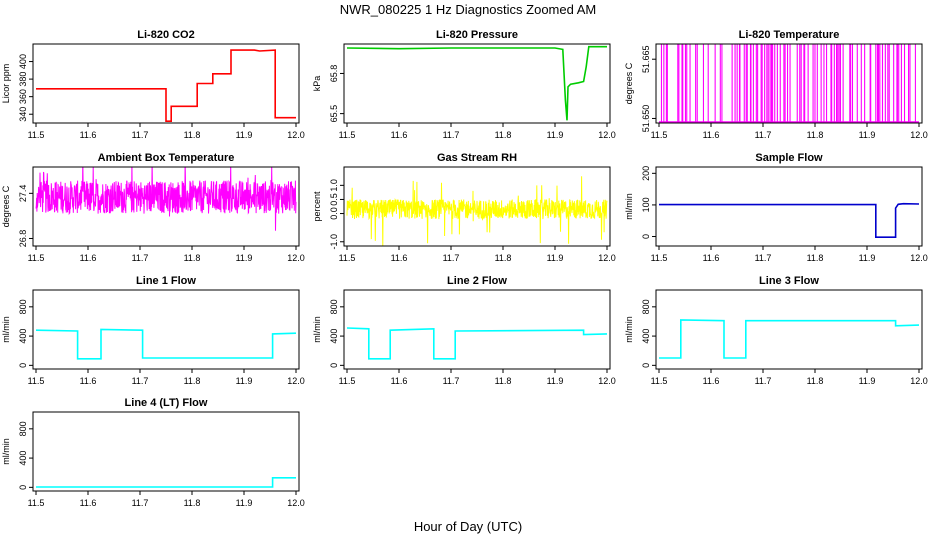  I want to click on series-line-3-flow, so click(789, 339).